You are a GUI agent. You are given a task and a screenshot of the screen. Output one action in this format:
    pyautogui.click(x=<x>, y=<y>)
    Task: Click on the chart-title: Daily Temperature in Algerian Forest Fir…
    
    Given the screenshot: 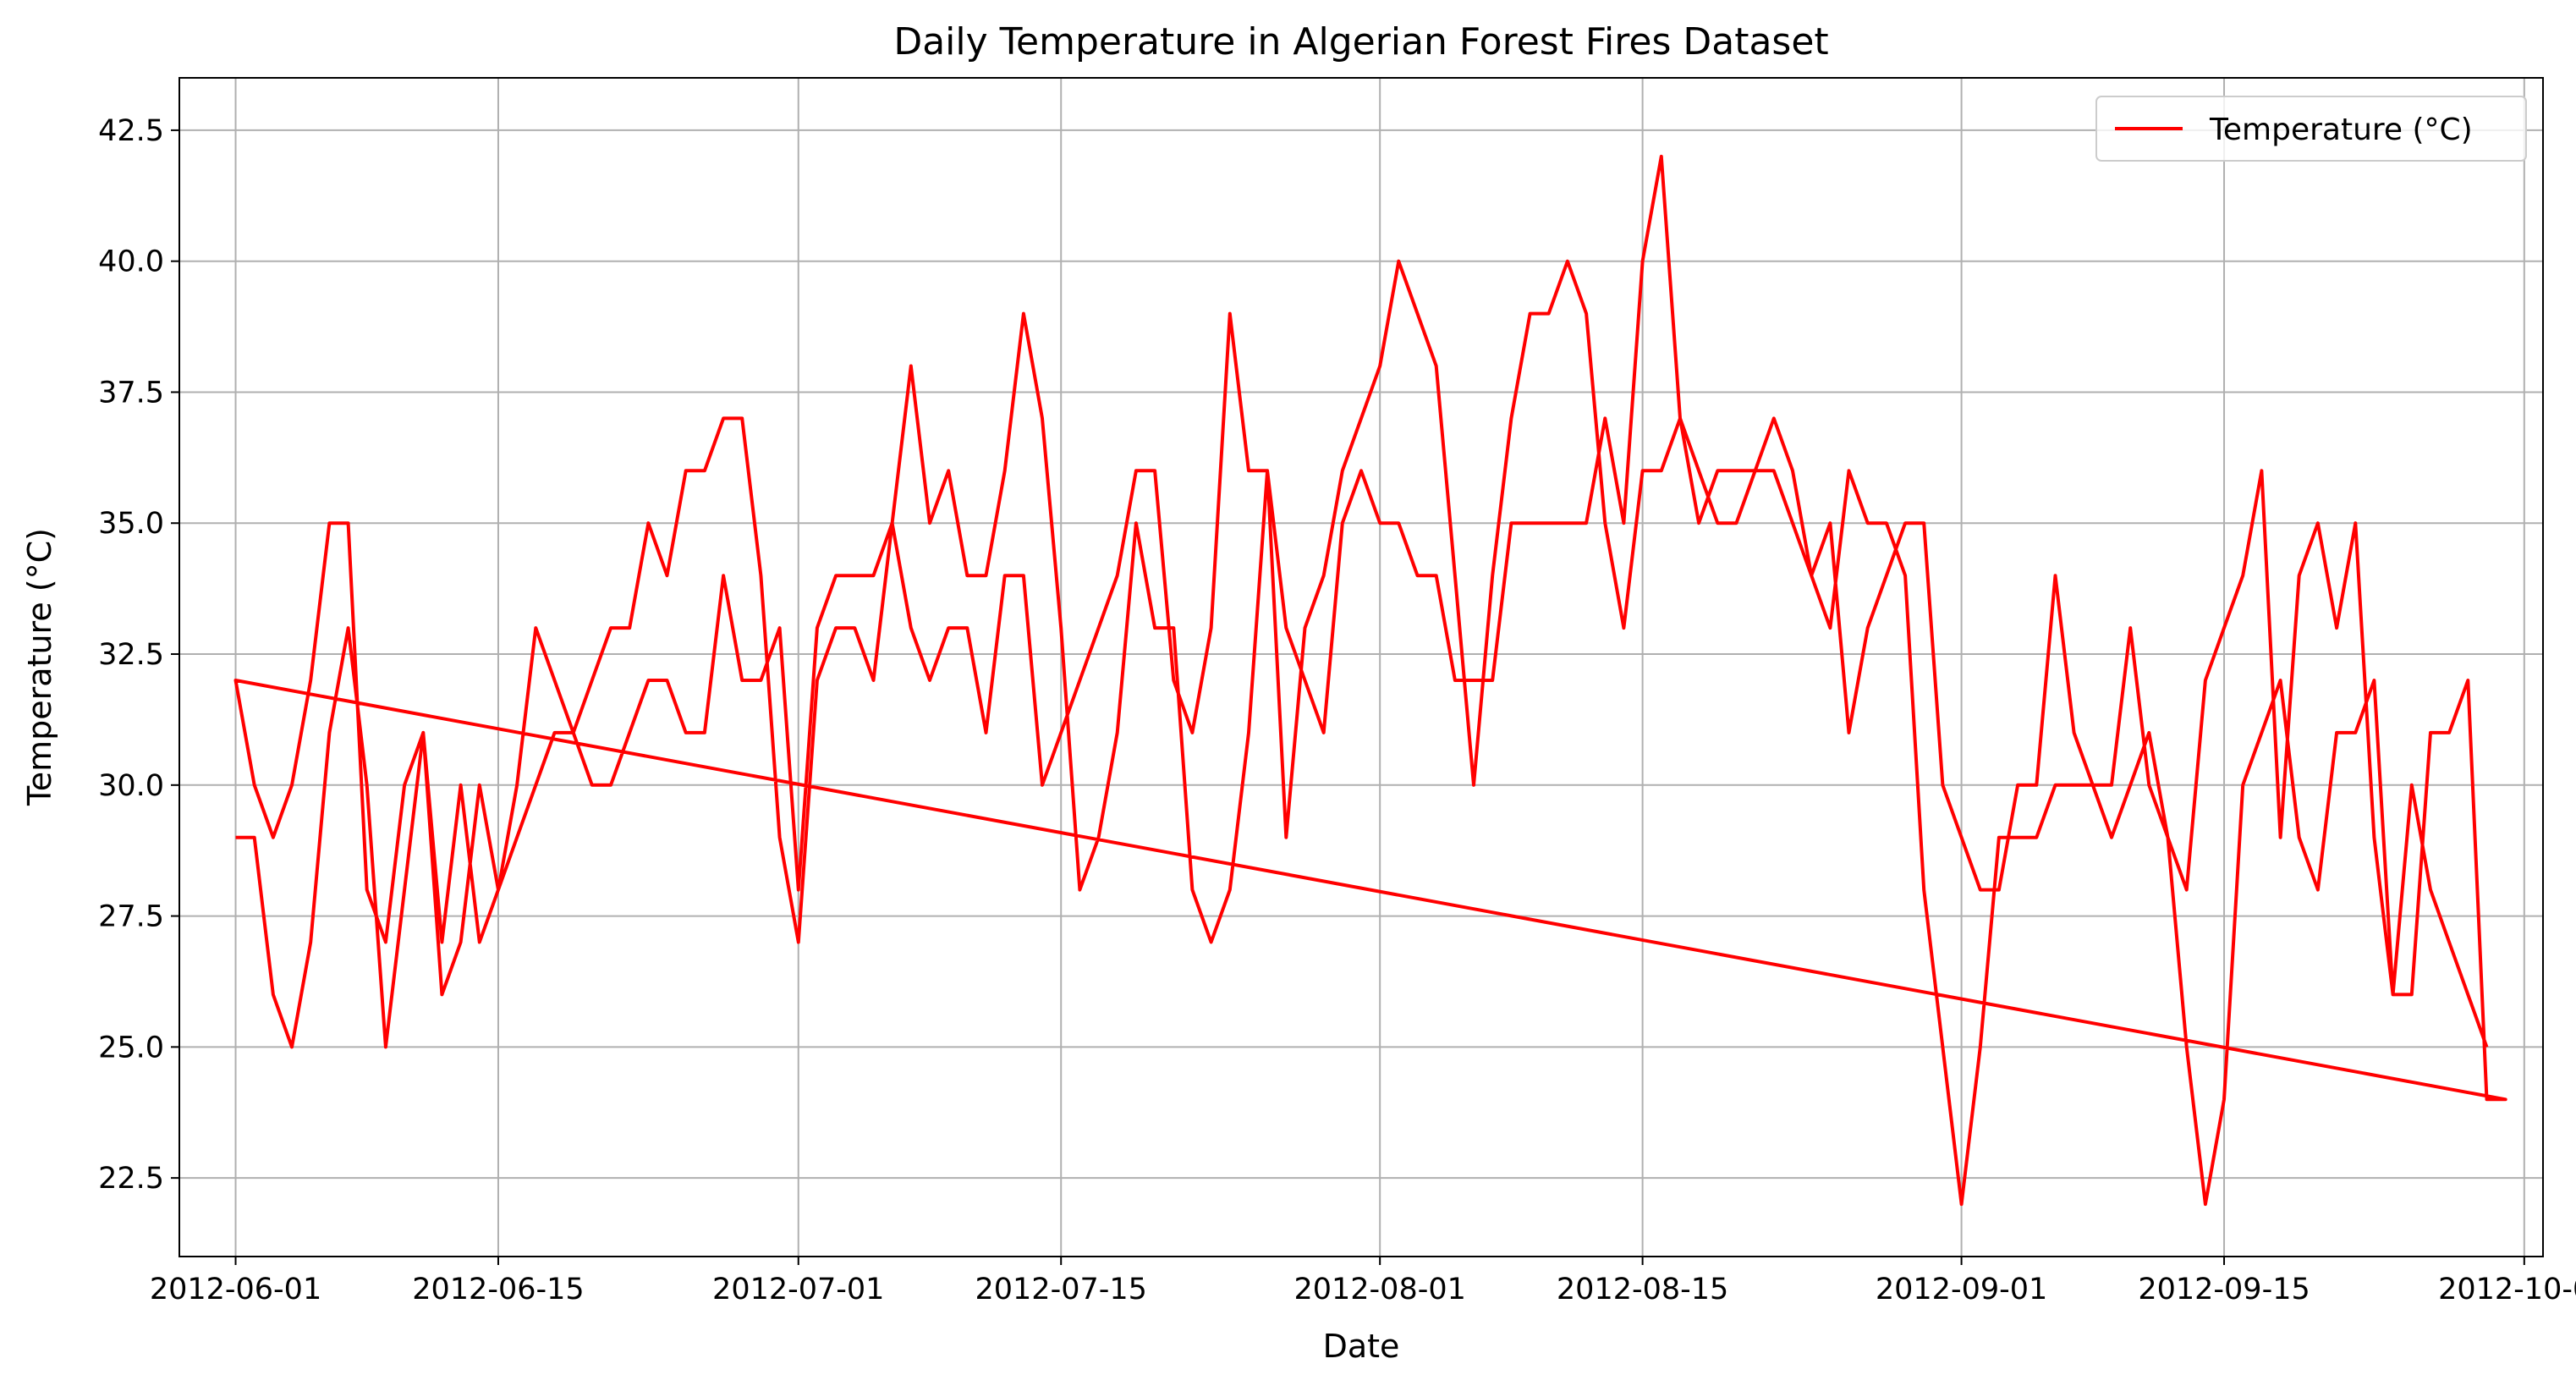 What is the action you would take?
    pyautogui.click(x=1361, y=41)
    